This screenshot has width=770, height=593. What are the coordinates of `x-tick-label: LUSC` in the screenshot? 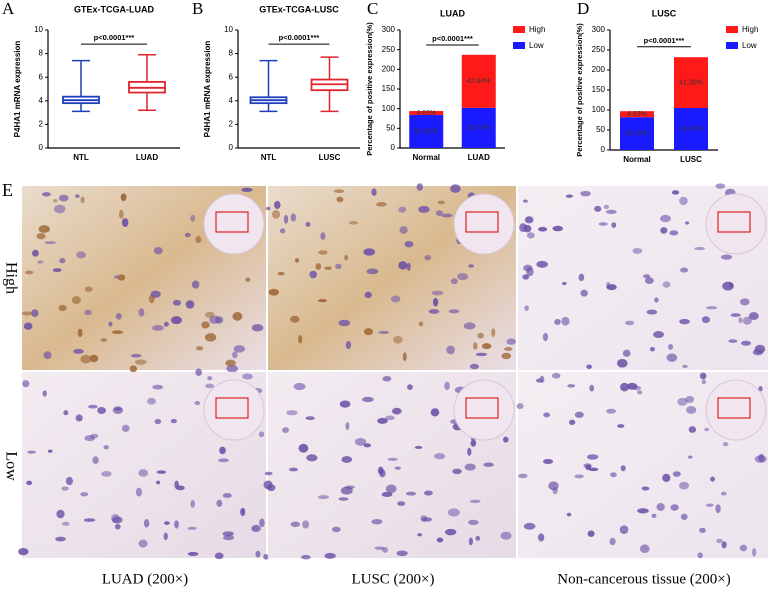 It's located at (330, 157).